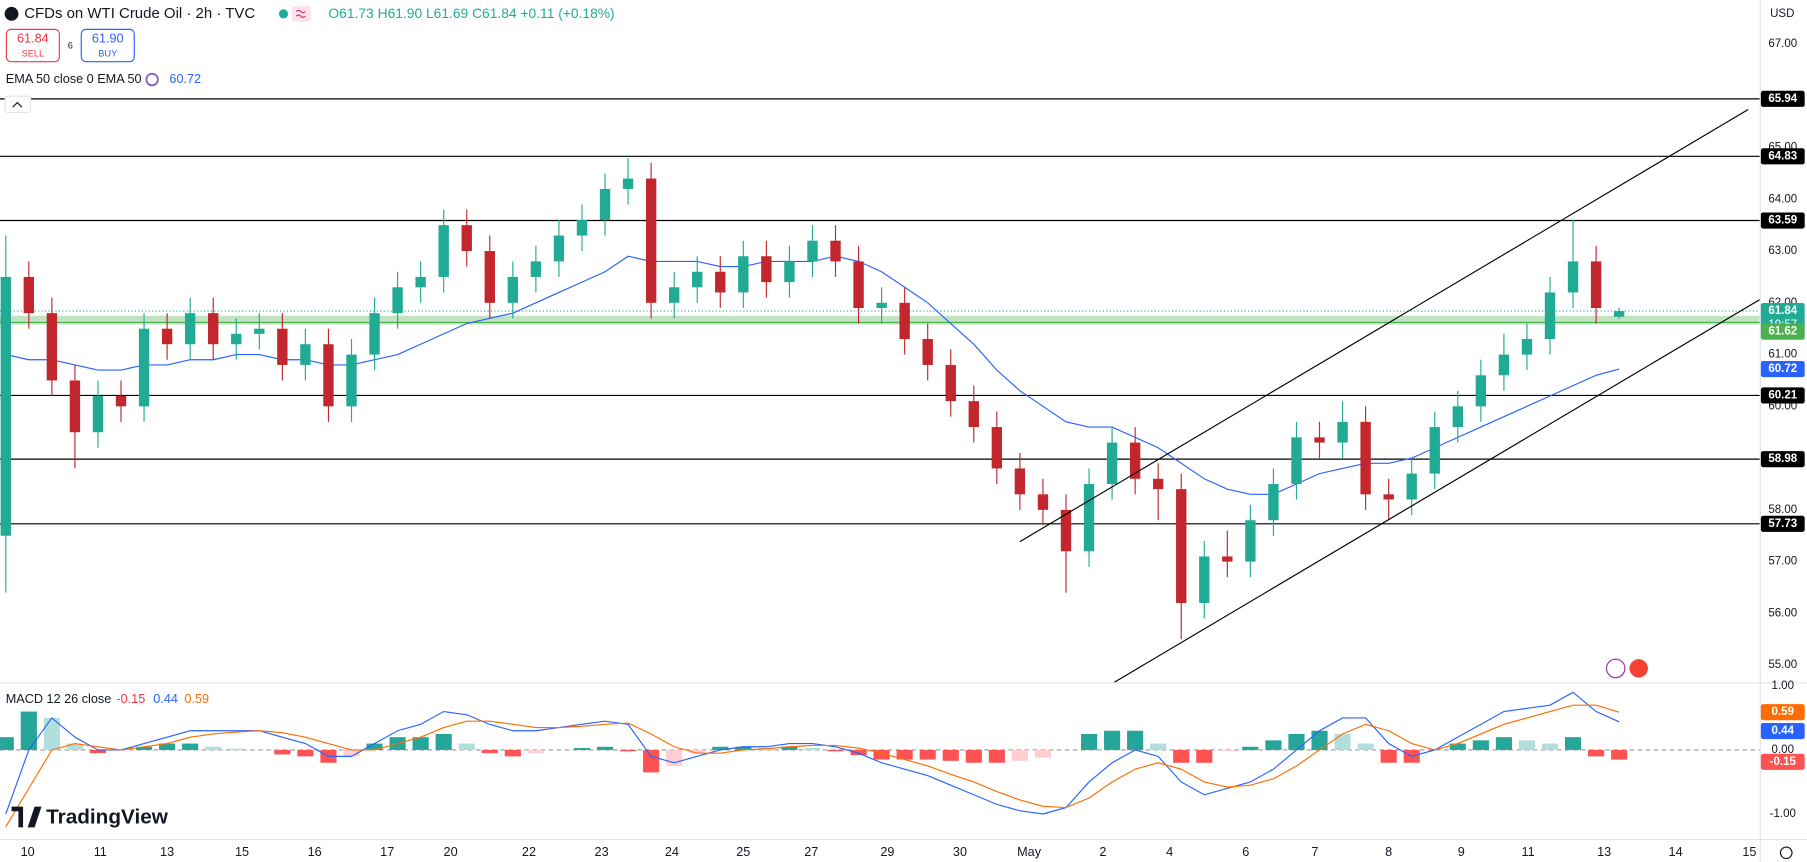  I want to click on ema-legend-value: 60.72, so click(185, 79).